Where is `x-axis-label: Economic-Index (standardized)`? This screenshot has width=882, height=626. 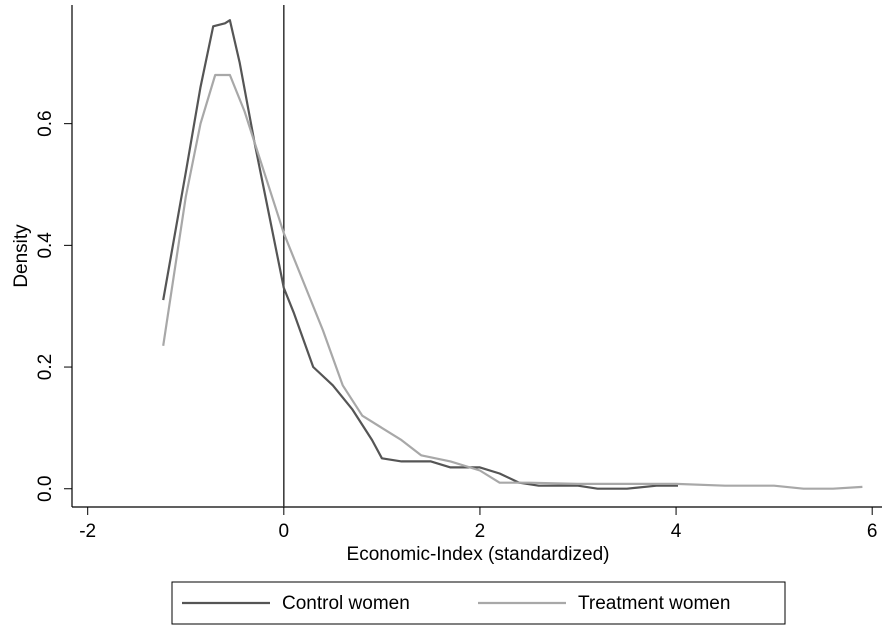 x-axis-label: Economic-Index (standardized) is located at coordinates (478, 554).